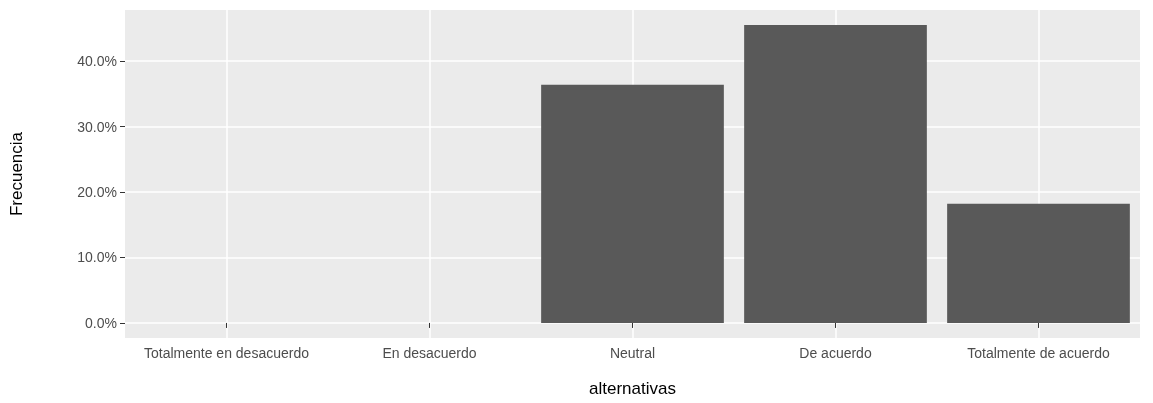 This screenshot has width=1153, height=403. I want to click on x-tick-label: En desacuerdo, so click(429, 353).